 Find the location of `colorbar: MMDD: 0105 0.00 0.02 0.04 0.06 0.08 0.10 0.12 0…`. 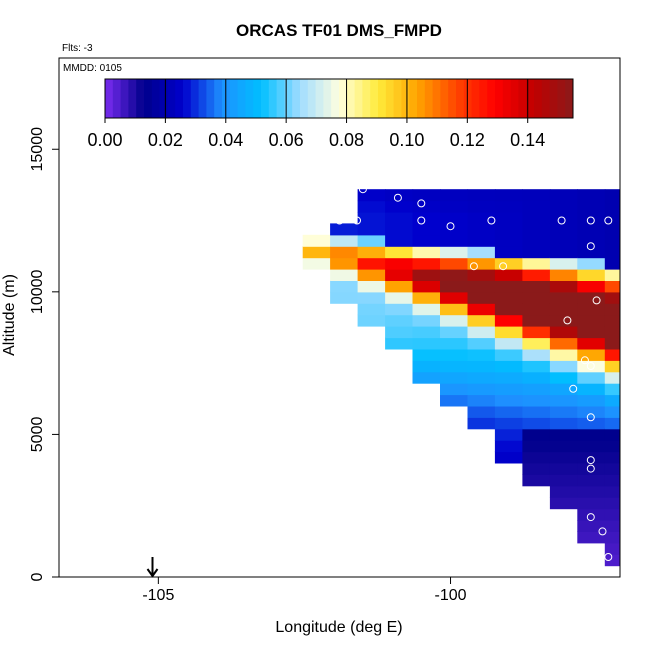

colorbar: MMDD: 0105 0.00 0.02 0.04 0.06 0.08 0.10 0.12 0… is located at coordinates (341, 114).